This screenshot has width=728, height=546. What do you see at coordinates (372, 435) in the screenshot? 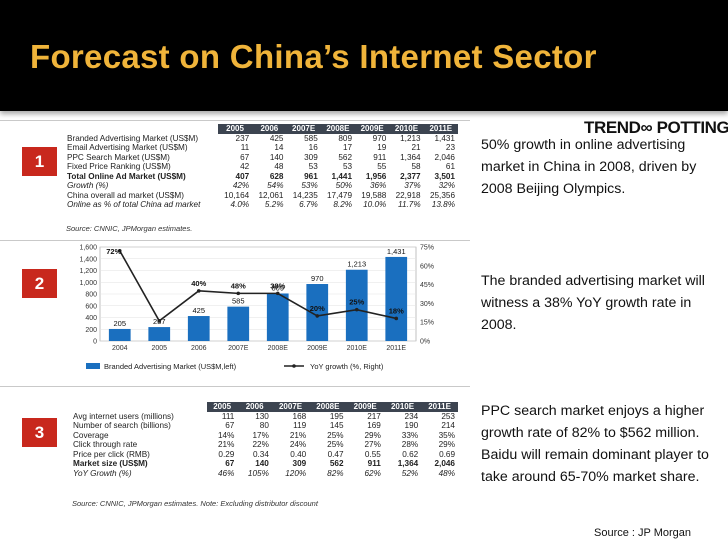
I see `table-cell: 29%` at bounding box center [372, 435].